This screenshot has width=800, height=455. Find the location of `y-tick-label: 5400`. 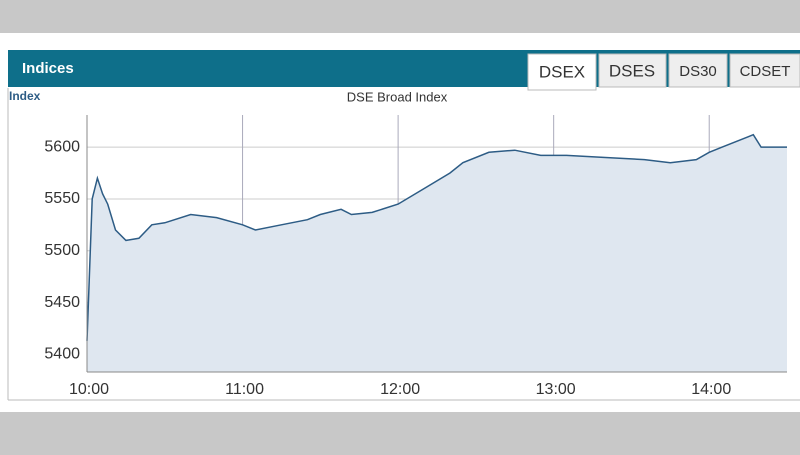

y-tick-label: 5400 is located at coordinates (62, 354).